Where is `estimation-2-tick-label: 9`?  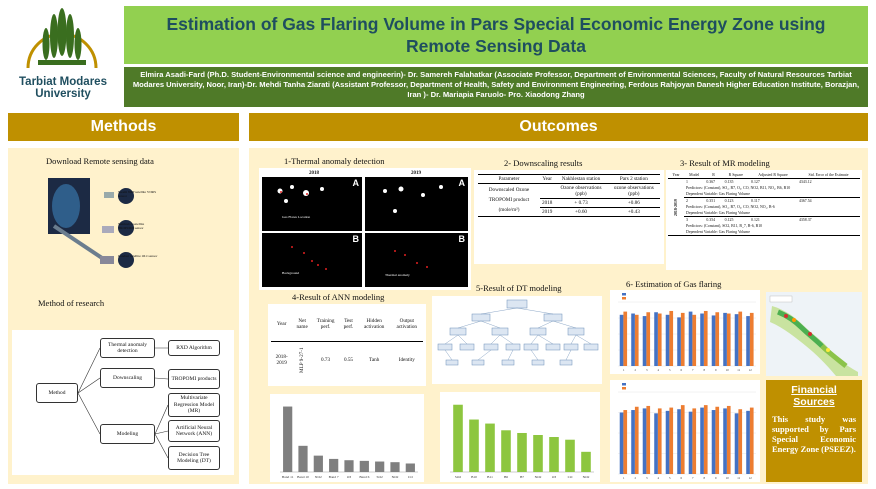 estimation-2-tick-label: 9 is located at coordinates (716, 478).